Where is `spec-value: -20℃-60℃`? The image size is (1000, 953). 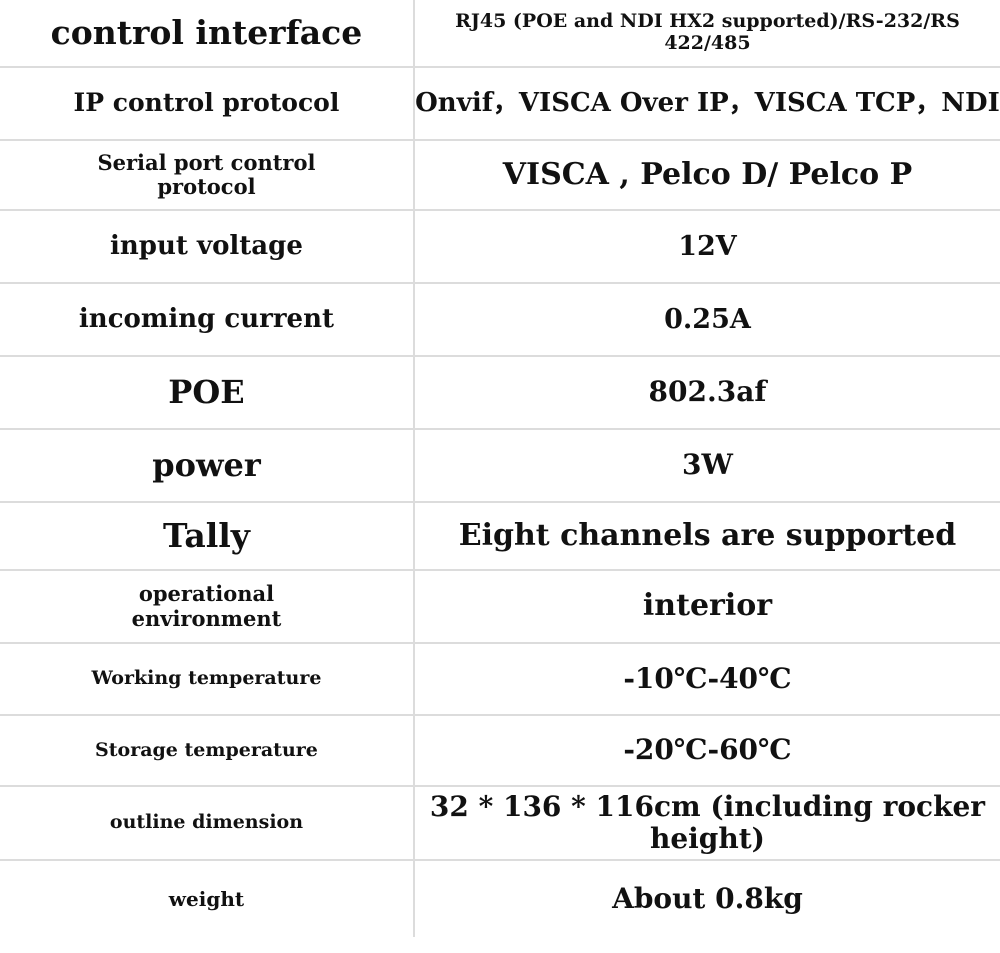 spec-value: -20℃-60℃ is located at coordinates (706, 750).